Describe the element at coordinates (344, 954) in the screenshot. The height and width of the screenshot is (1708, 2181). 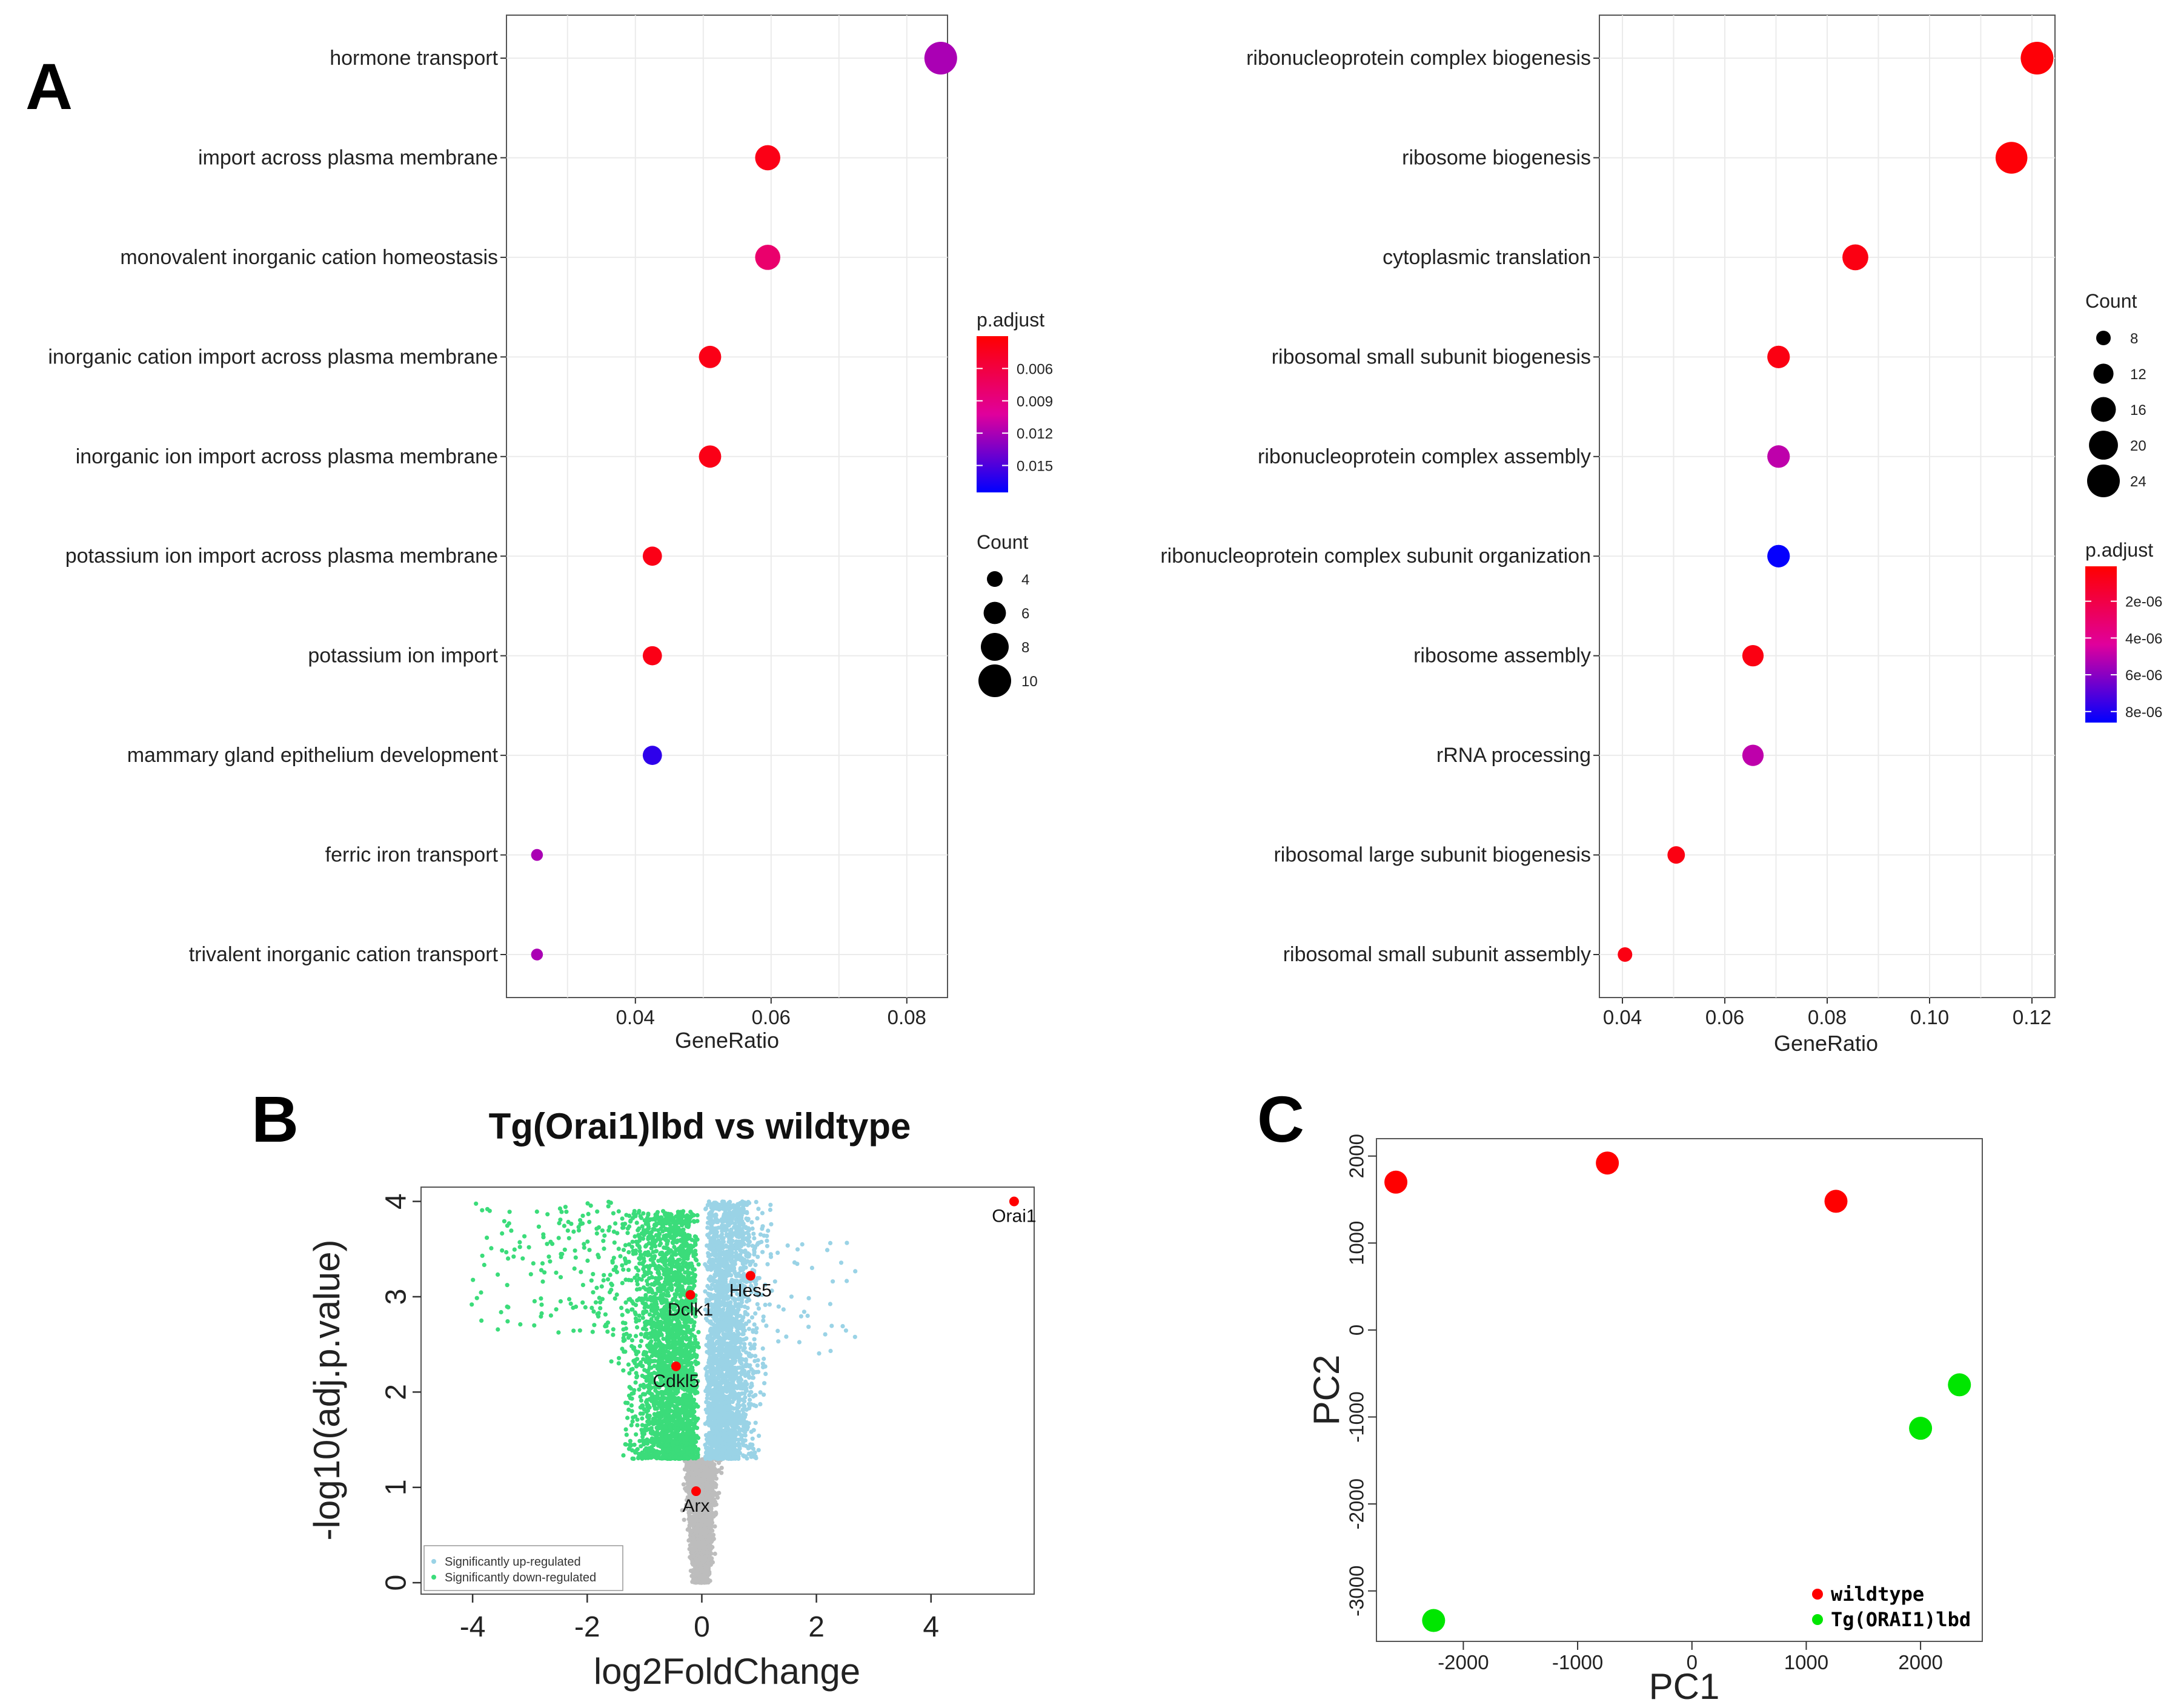
I see `term-label-trivalent-inorganic-cation-transport: trivalent inorganic cation transport` at that location.